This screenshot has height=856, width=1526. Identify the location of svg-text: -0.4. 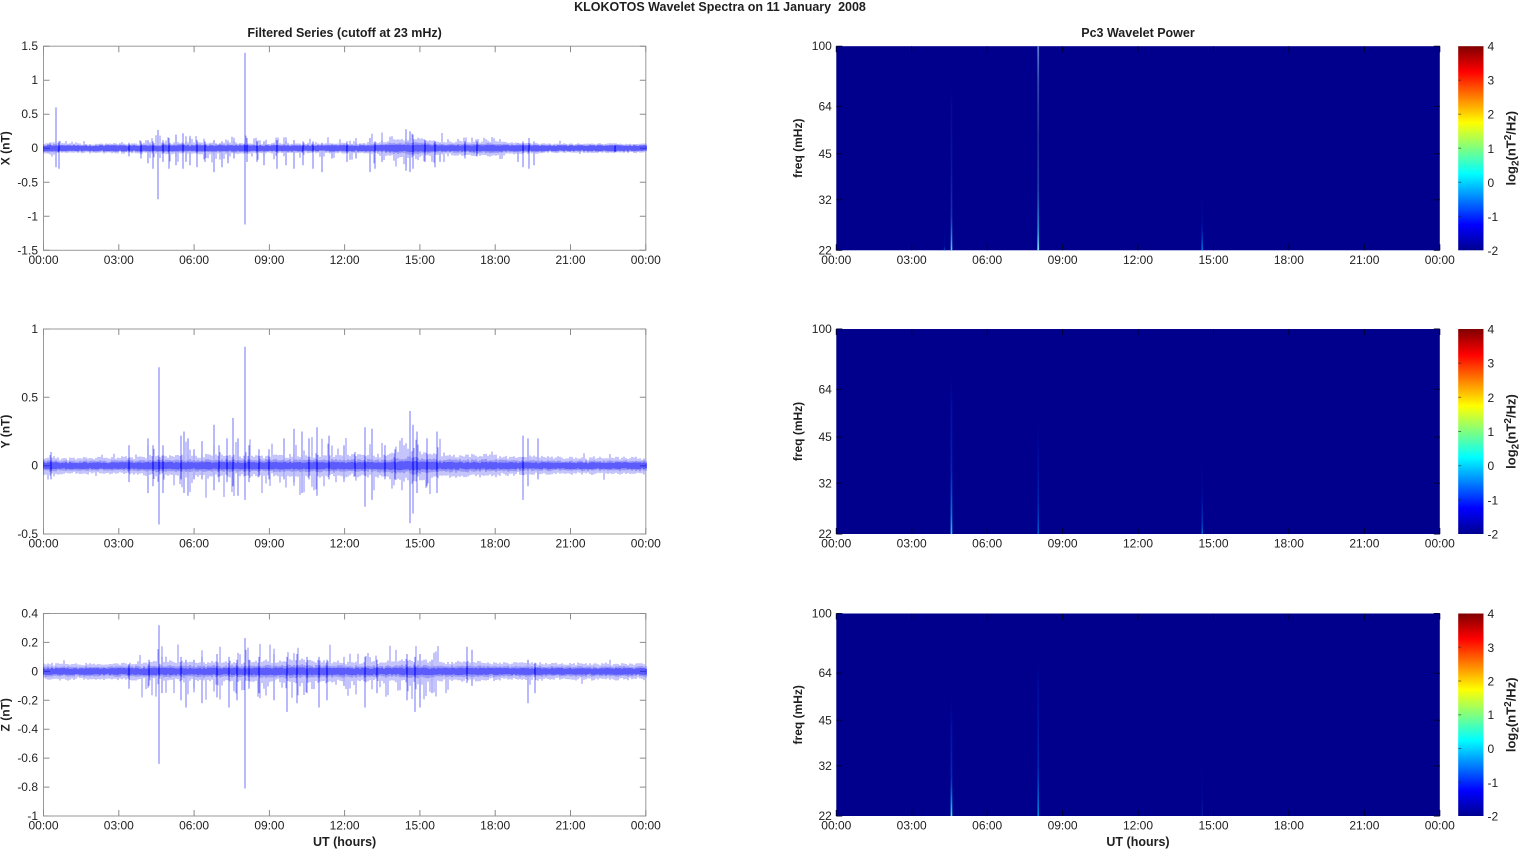
(27, 729).